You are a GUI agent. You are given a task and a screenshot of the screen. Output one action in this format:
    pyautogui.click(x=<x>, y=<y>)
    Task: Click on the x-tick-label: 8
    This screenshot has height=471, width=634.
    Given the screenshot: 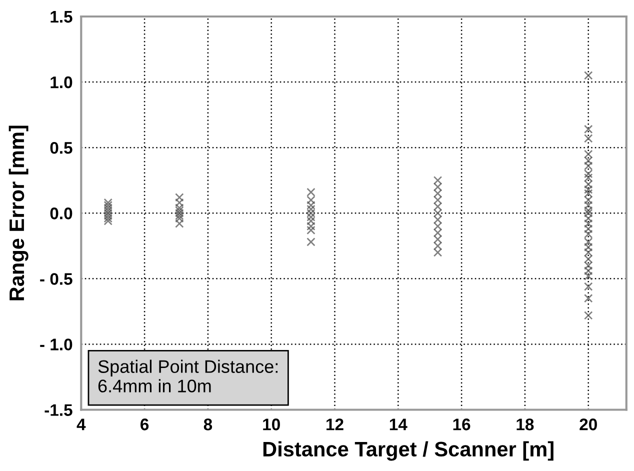 What is the action you would take?
    pyautogui.click(x=208, y=424)
    